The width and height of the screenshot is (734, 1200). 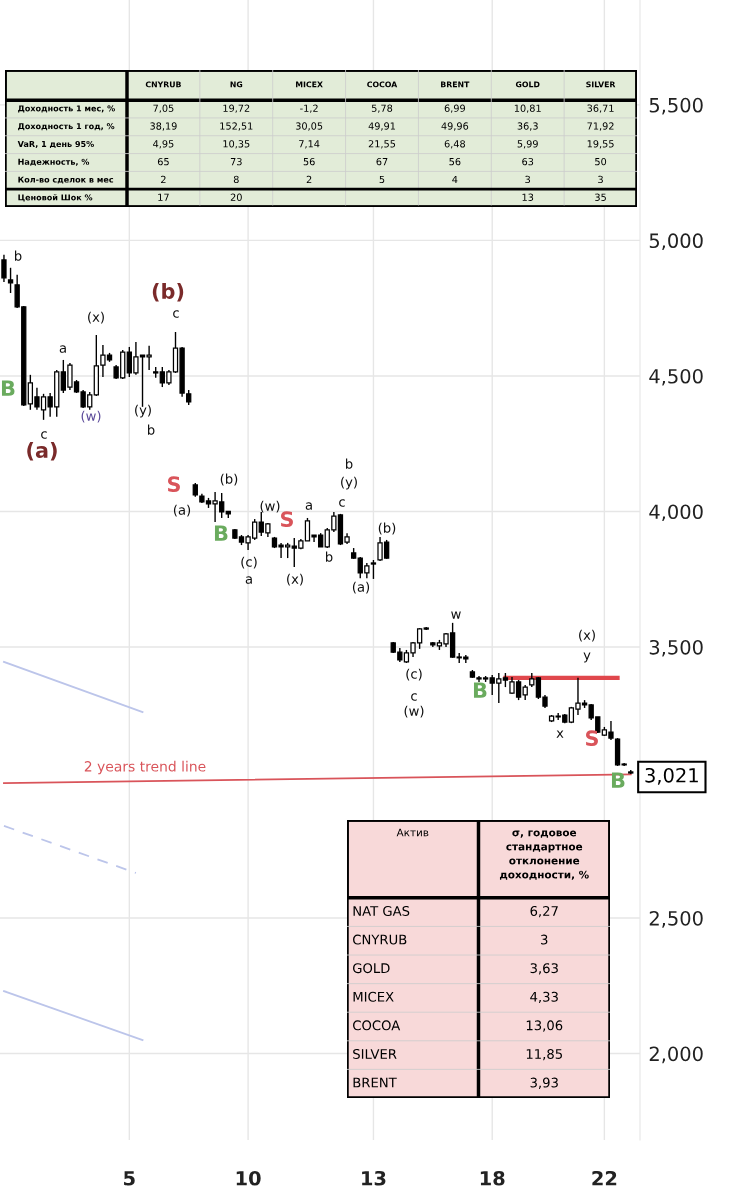 I want to click on category-label: Надежность, %, so click(x=54, y=162).